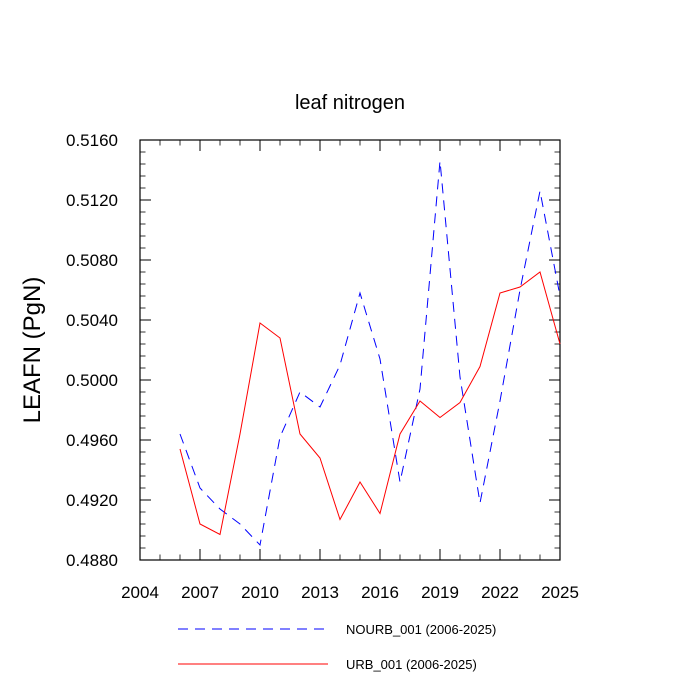 The image size is (700, 700). What do you see at coordinates (92, 560) in the screenshot?
I see `y-tick-label: 0.4880` at bounding box center [92, 560].